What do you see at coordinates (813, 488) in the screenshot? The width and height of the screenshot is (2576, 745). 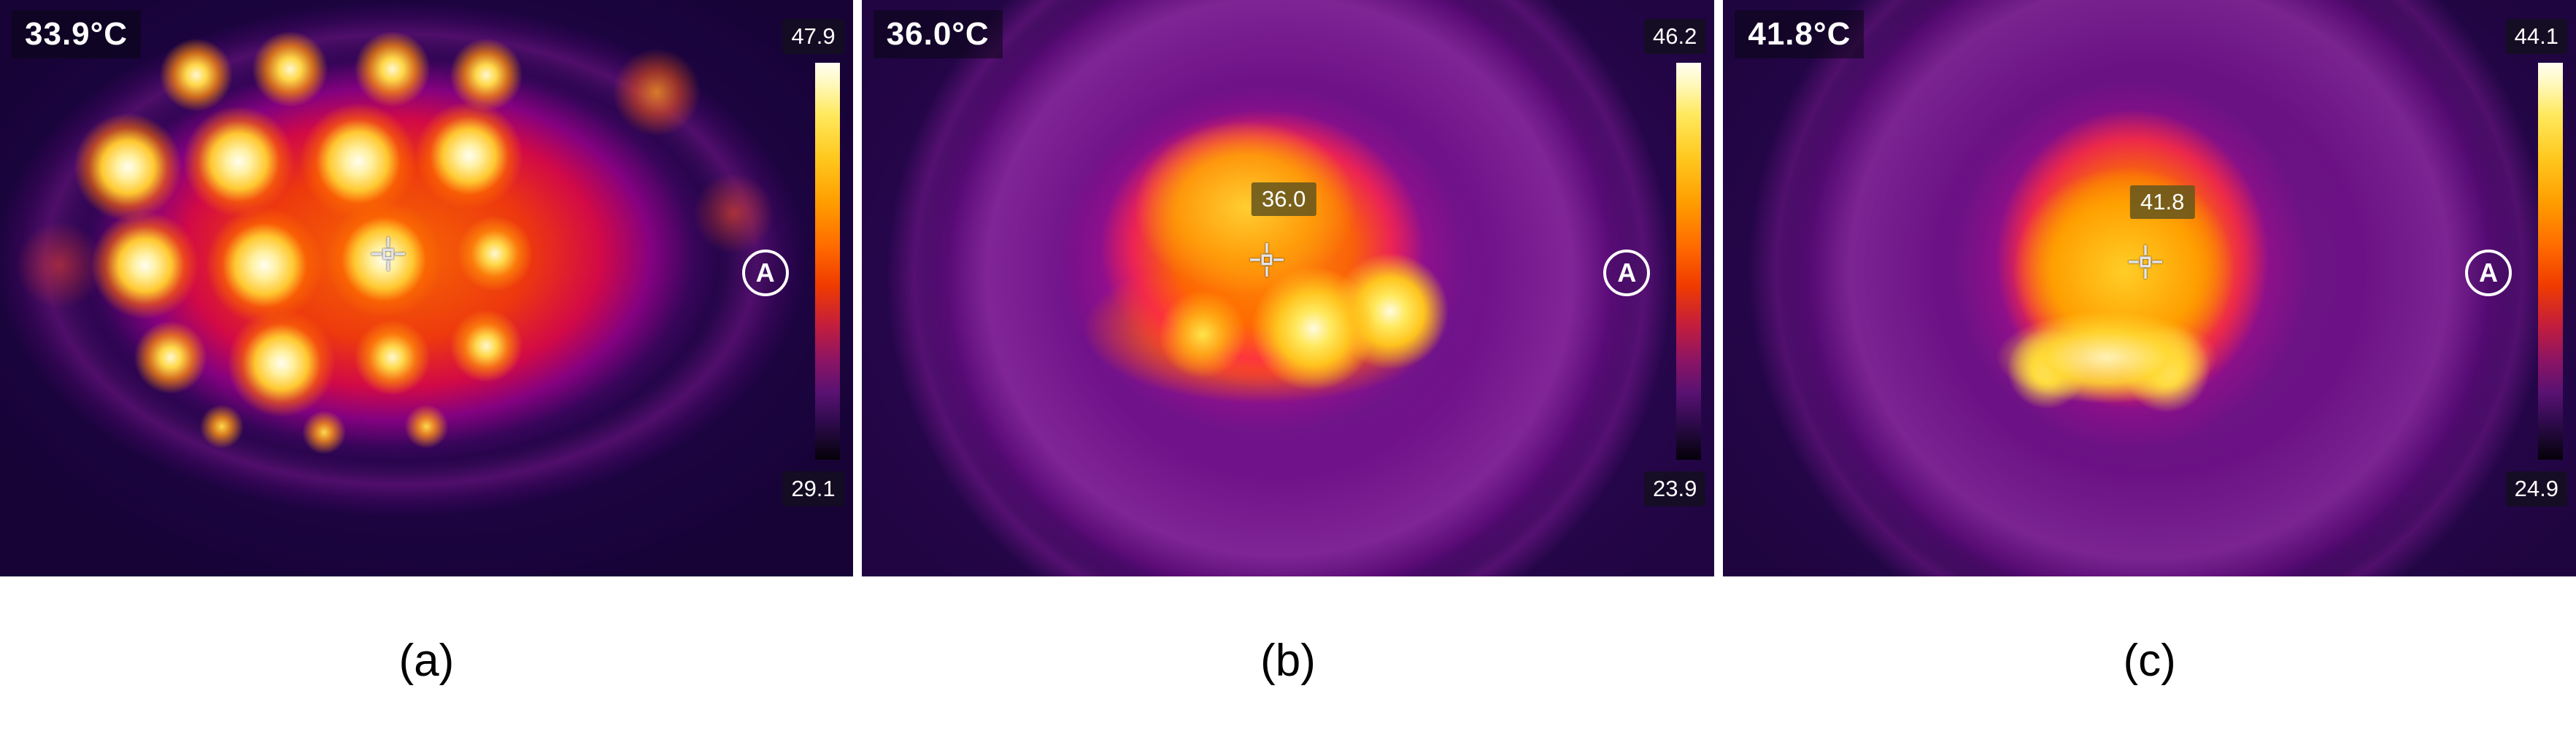 I see `scale-min-label: 29.1` at bounding box center [813, 488].